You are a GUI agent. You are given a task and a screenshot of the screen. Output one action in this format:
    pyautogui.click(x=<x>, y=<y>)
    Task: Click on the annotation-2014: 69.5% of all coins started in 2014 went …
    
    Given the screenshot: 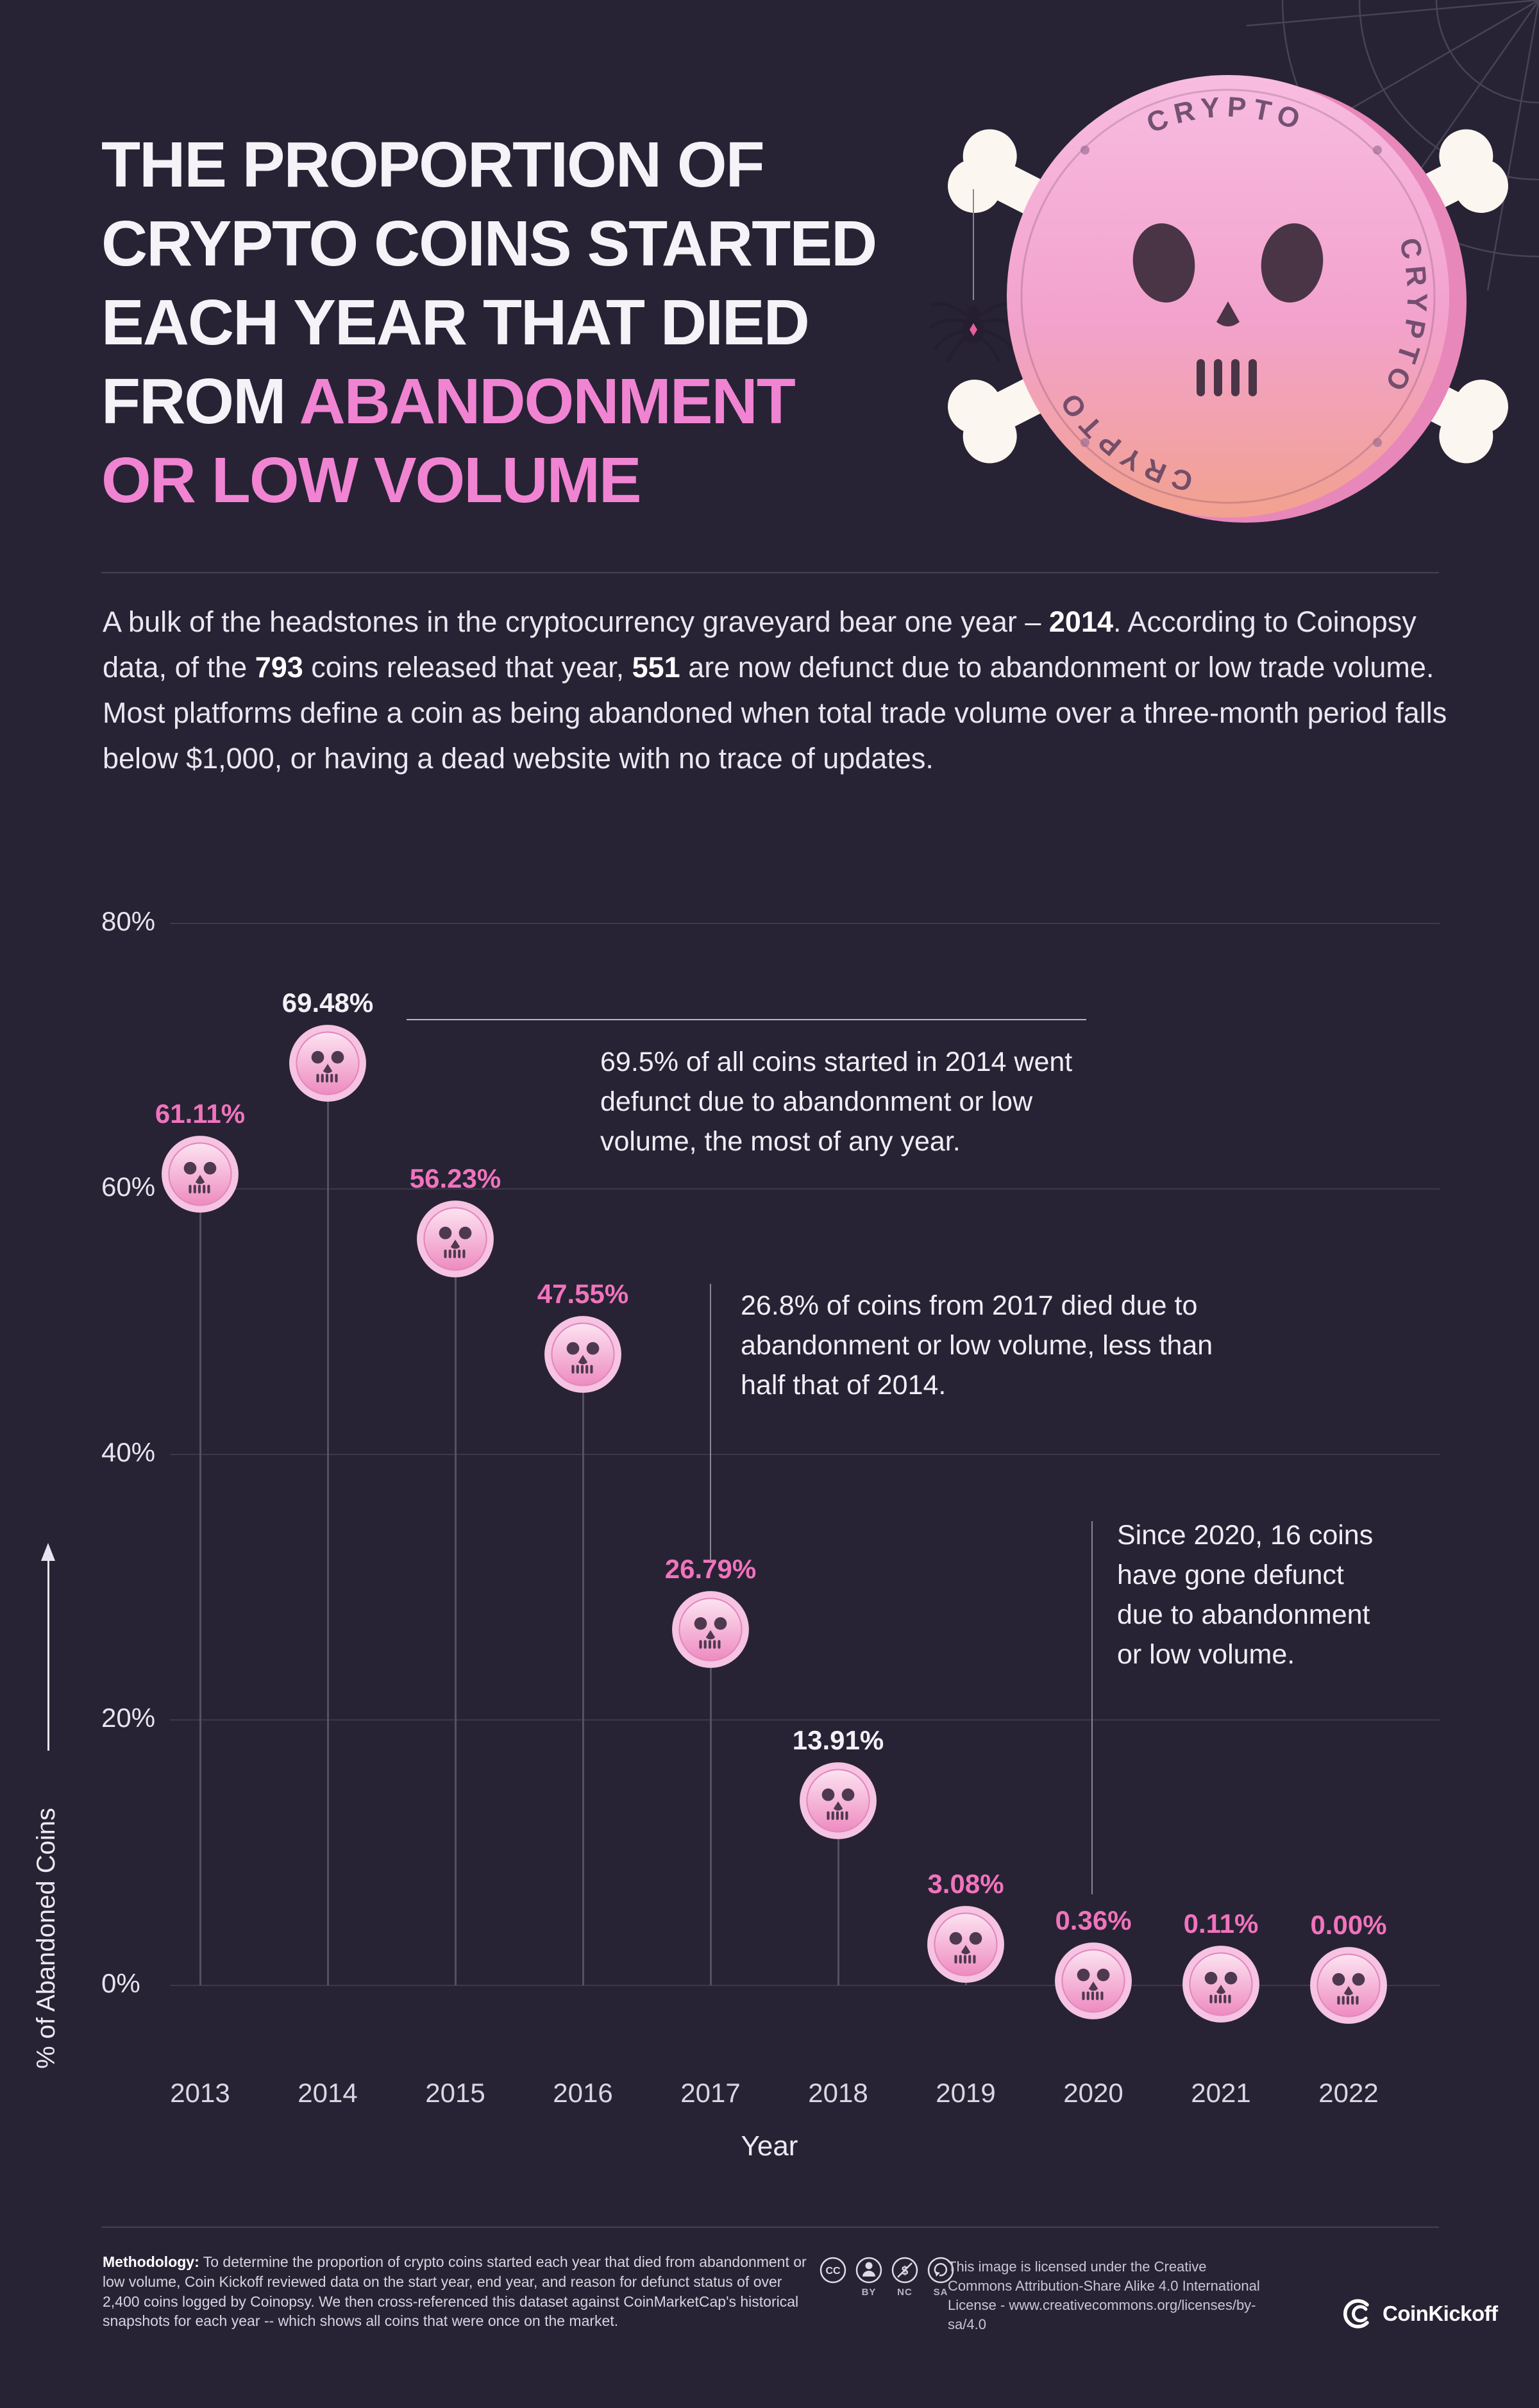 What is the action you would take?
    pyautogui.click(x=836, y=1102)
    